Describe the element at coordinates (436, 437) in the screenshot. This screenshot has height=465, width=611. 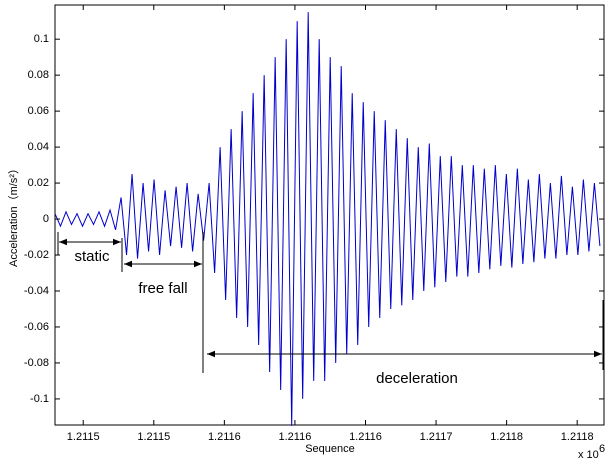
I see `x-tick-label: 1.2117` at that location.